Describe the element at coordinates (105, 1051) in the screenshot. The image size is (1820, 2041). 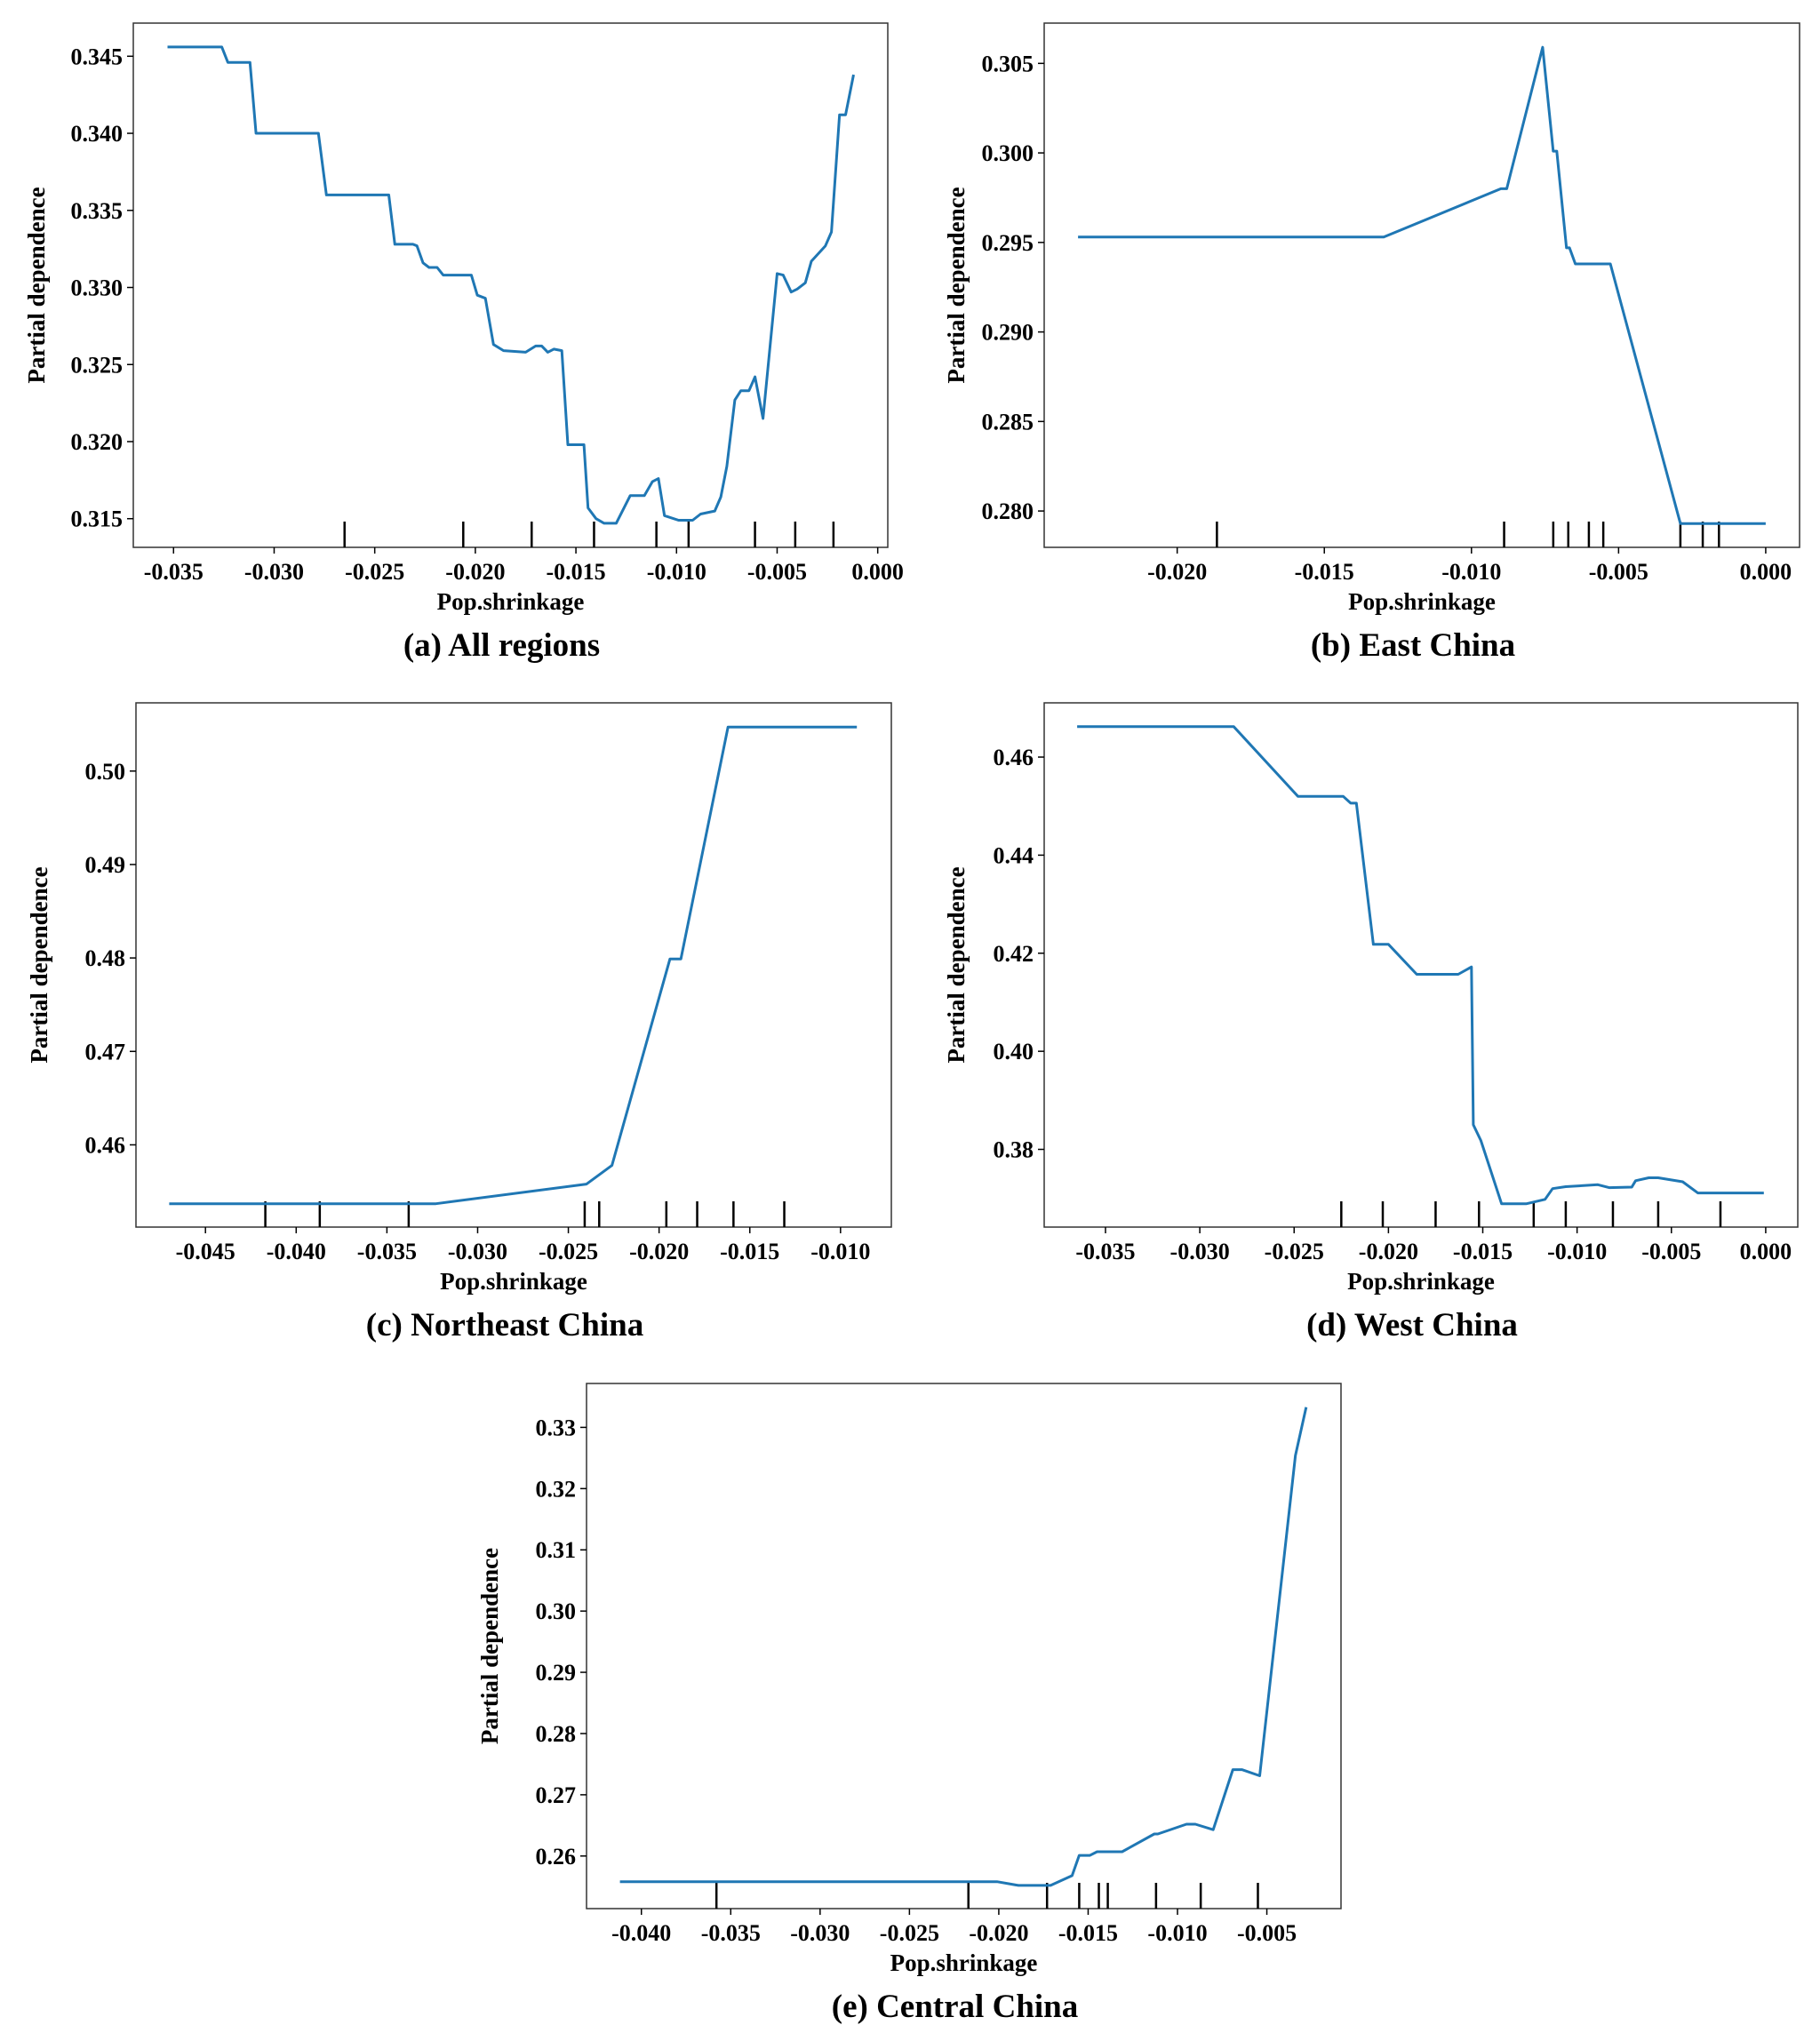
I see `y-tick-label: 0.47` at that location.